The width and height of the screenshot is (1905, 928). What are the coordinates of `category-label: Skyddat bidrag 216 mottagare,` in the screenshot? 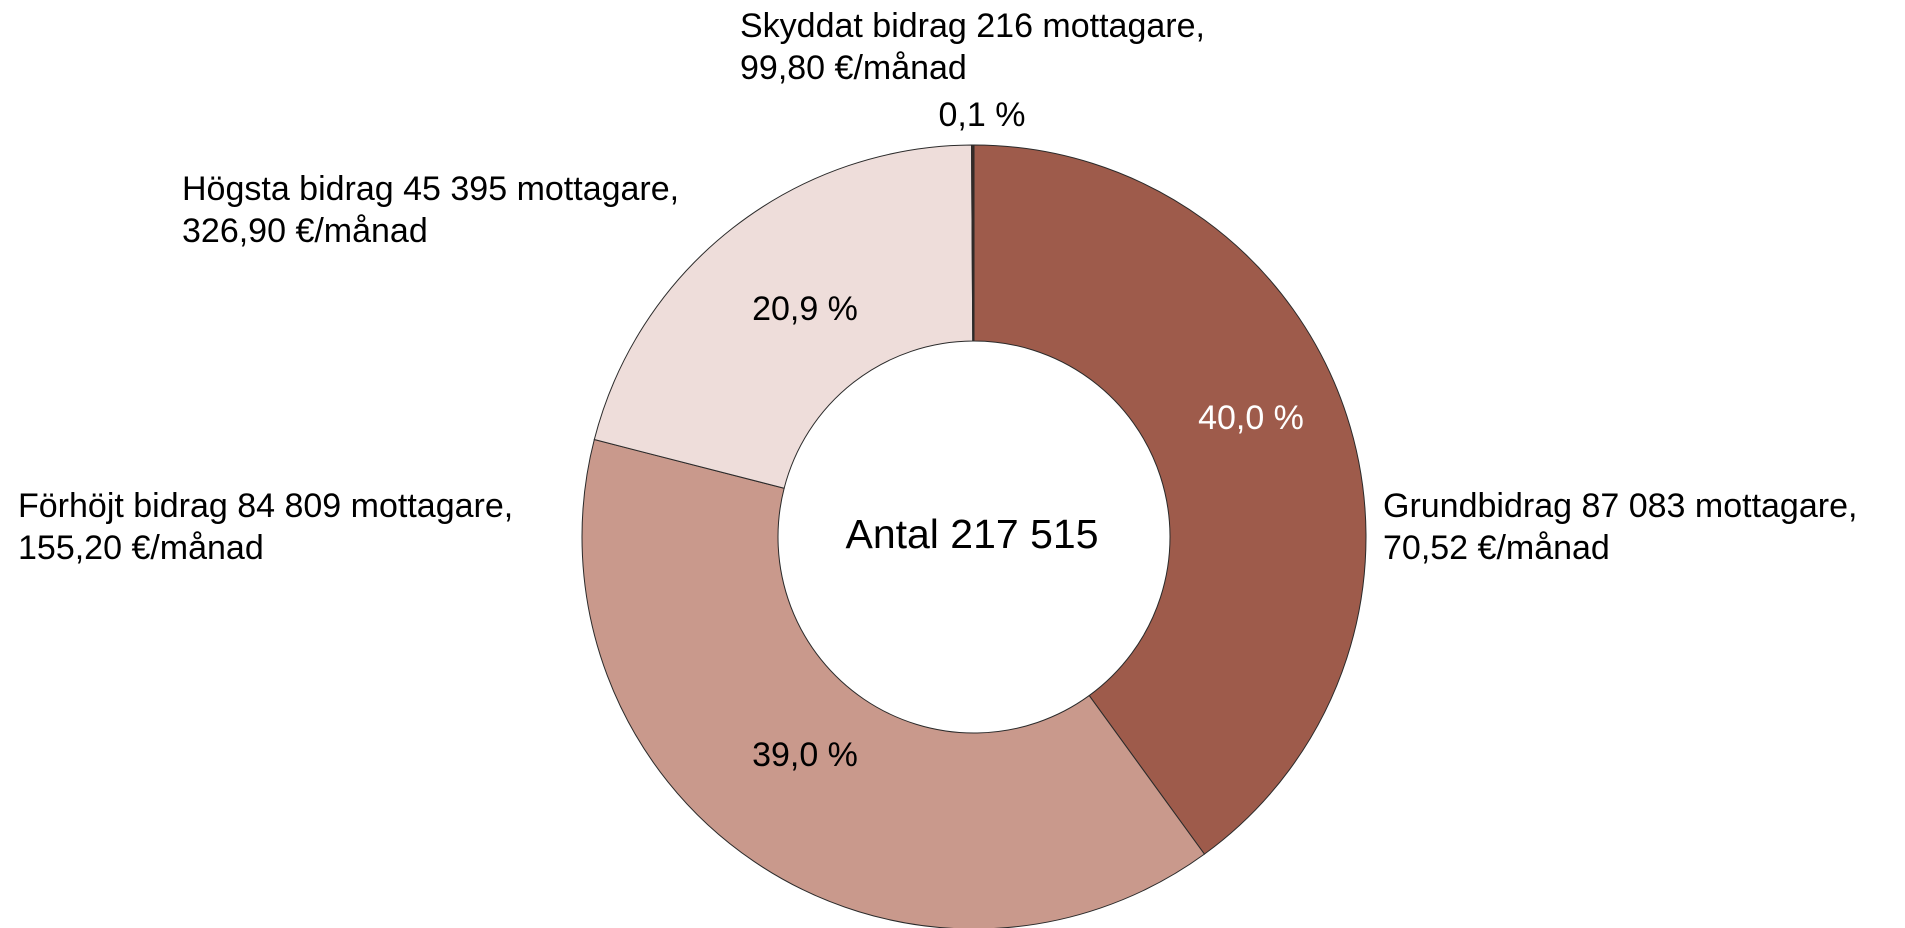 It's located at (972, 26).